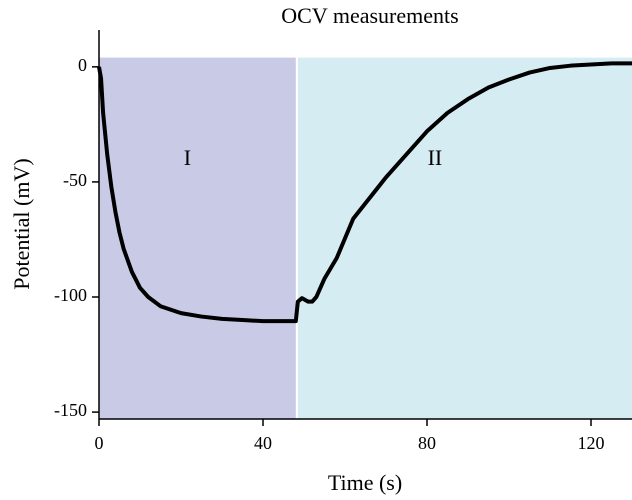 The image size is (632, 500). I want to click on region-label: I, so click(187, 157).